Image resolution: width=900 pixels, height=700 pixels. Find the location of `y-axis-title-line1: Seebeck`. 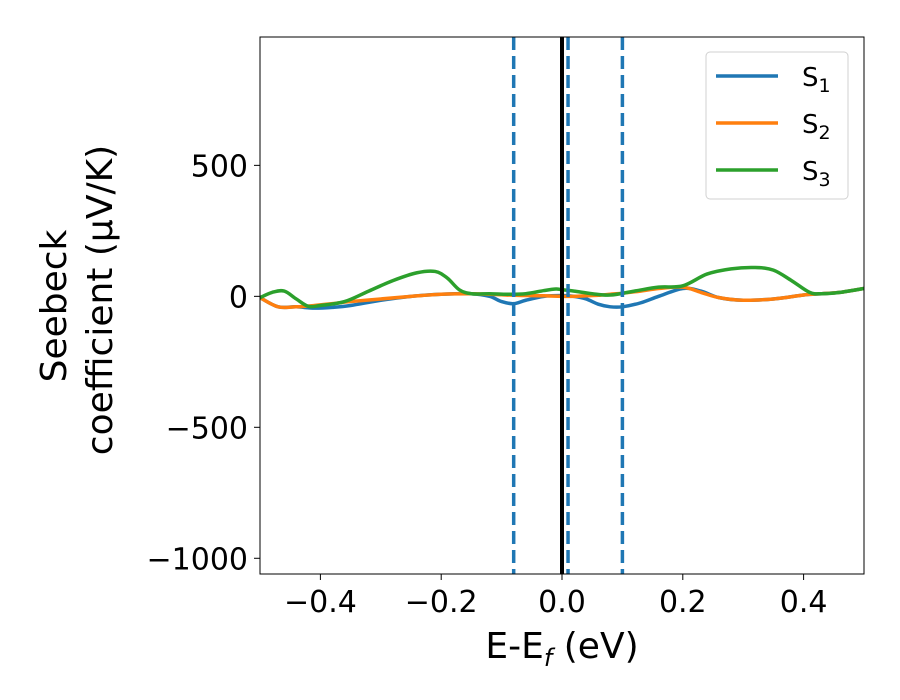

y-axis-title-line1: Seebeck is located at coordinates (54, 305).